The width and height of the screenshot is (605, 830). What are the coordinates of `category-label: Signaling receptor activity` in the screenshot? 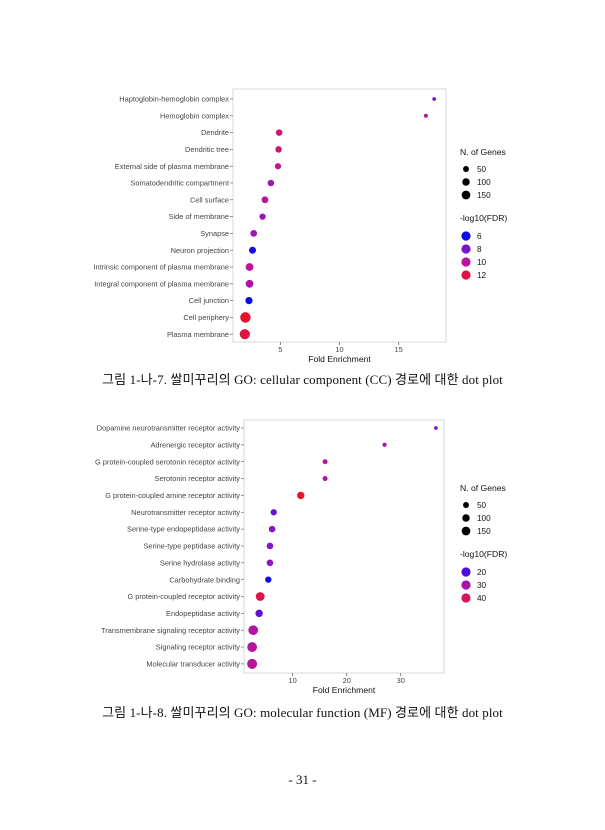 It's located at (198, 647).